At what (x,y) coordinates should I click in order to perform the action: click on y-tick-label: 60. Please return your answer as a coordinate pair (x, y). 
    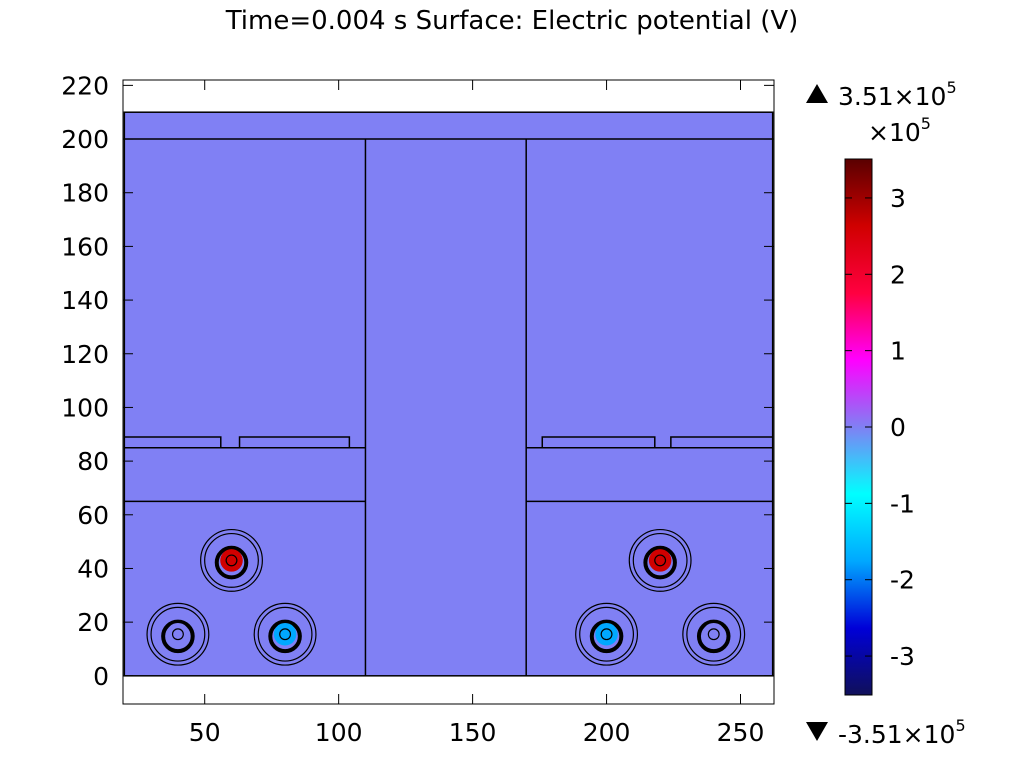
    Looking at the image, I should click on (93, 515).